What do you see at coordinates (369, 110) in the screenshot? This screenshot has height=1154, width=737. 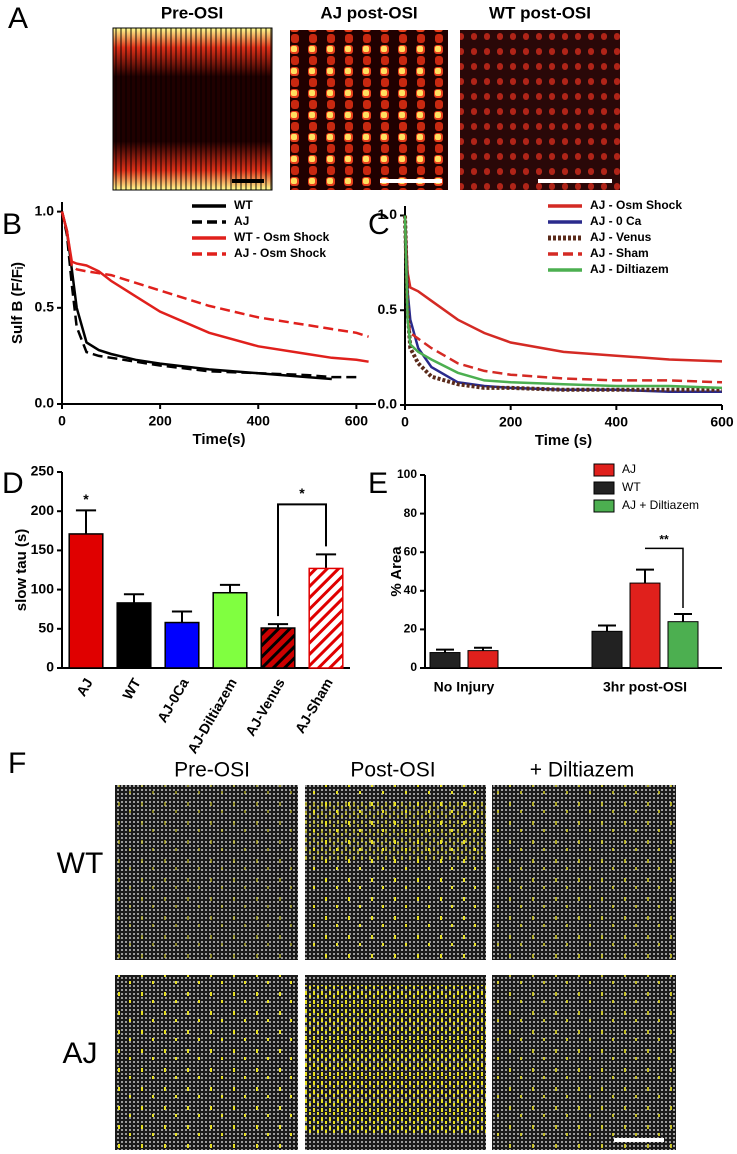 I see `image-aj-post` at bounding box center [369, 110].